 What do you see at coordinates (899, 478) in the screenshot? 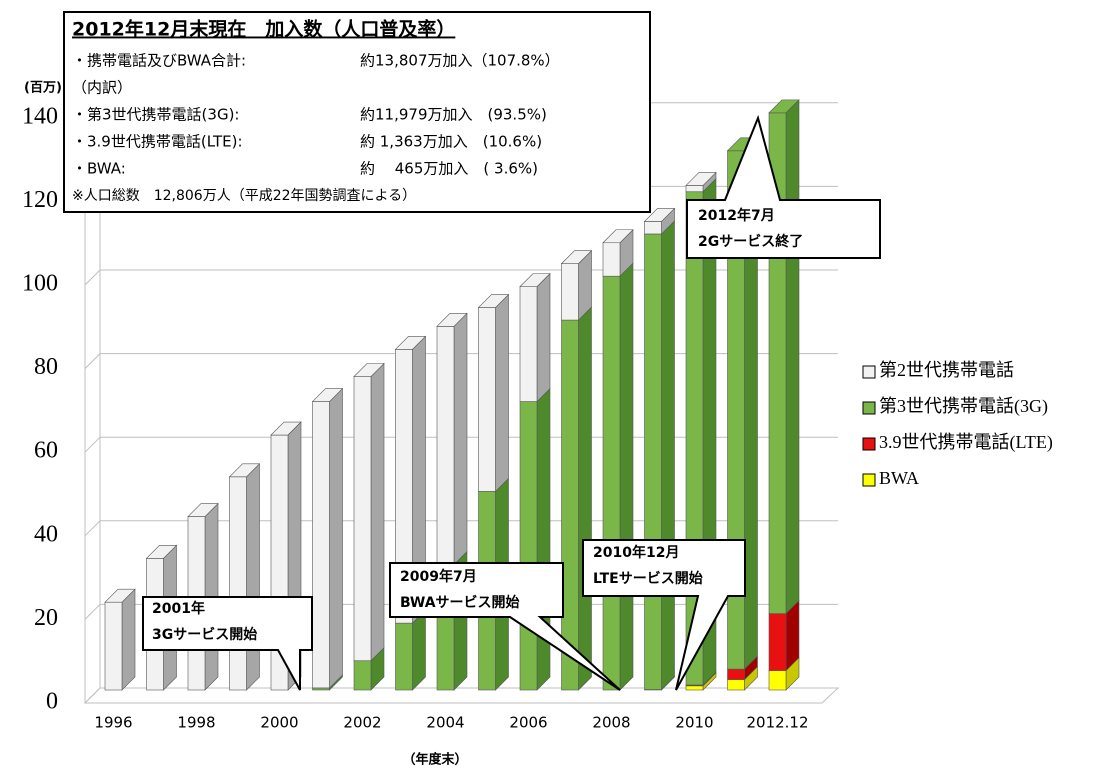
I see `legend-label: BWA` at bounding box center [899, 478].